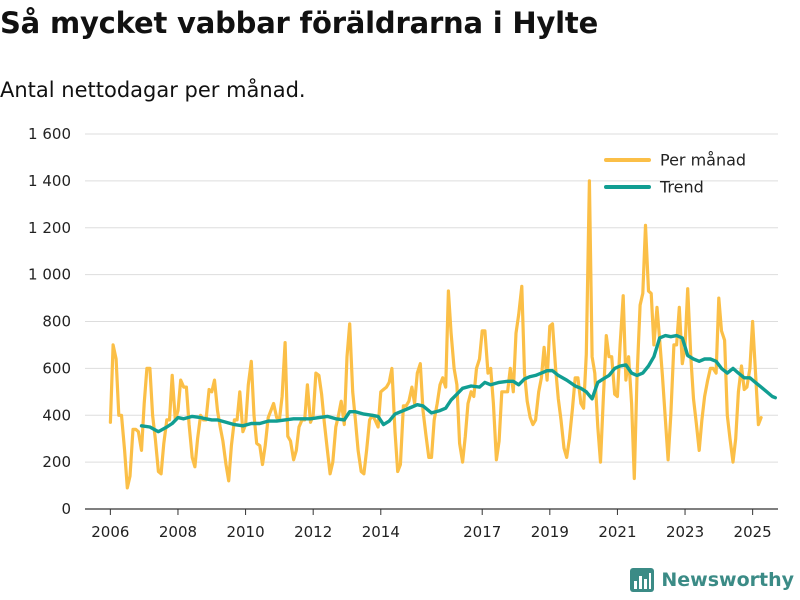  I want to click on chart-title: Så mycket vabbar föräldrarna i Hylte, so click(299, 23).